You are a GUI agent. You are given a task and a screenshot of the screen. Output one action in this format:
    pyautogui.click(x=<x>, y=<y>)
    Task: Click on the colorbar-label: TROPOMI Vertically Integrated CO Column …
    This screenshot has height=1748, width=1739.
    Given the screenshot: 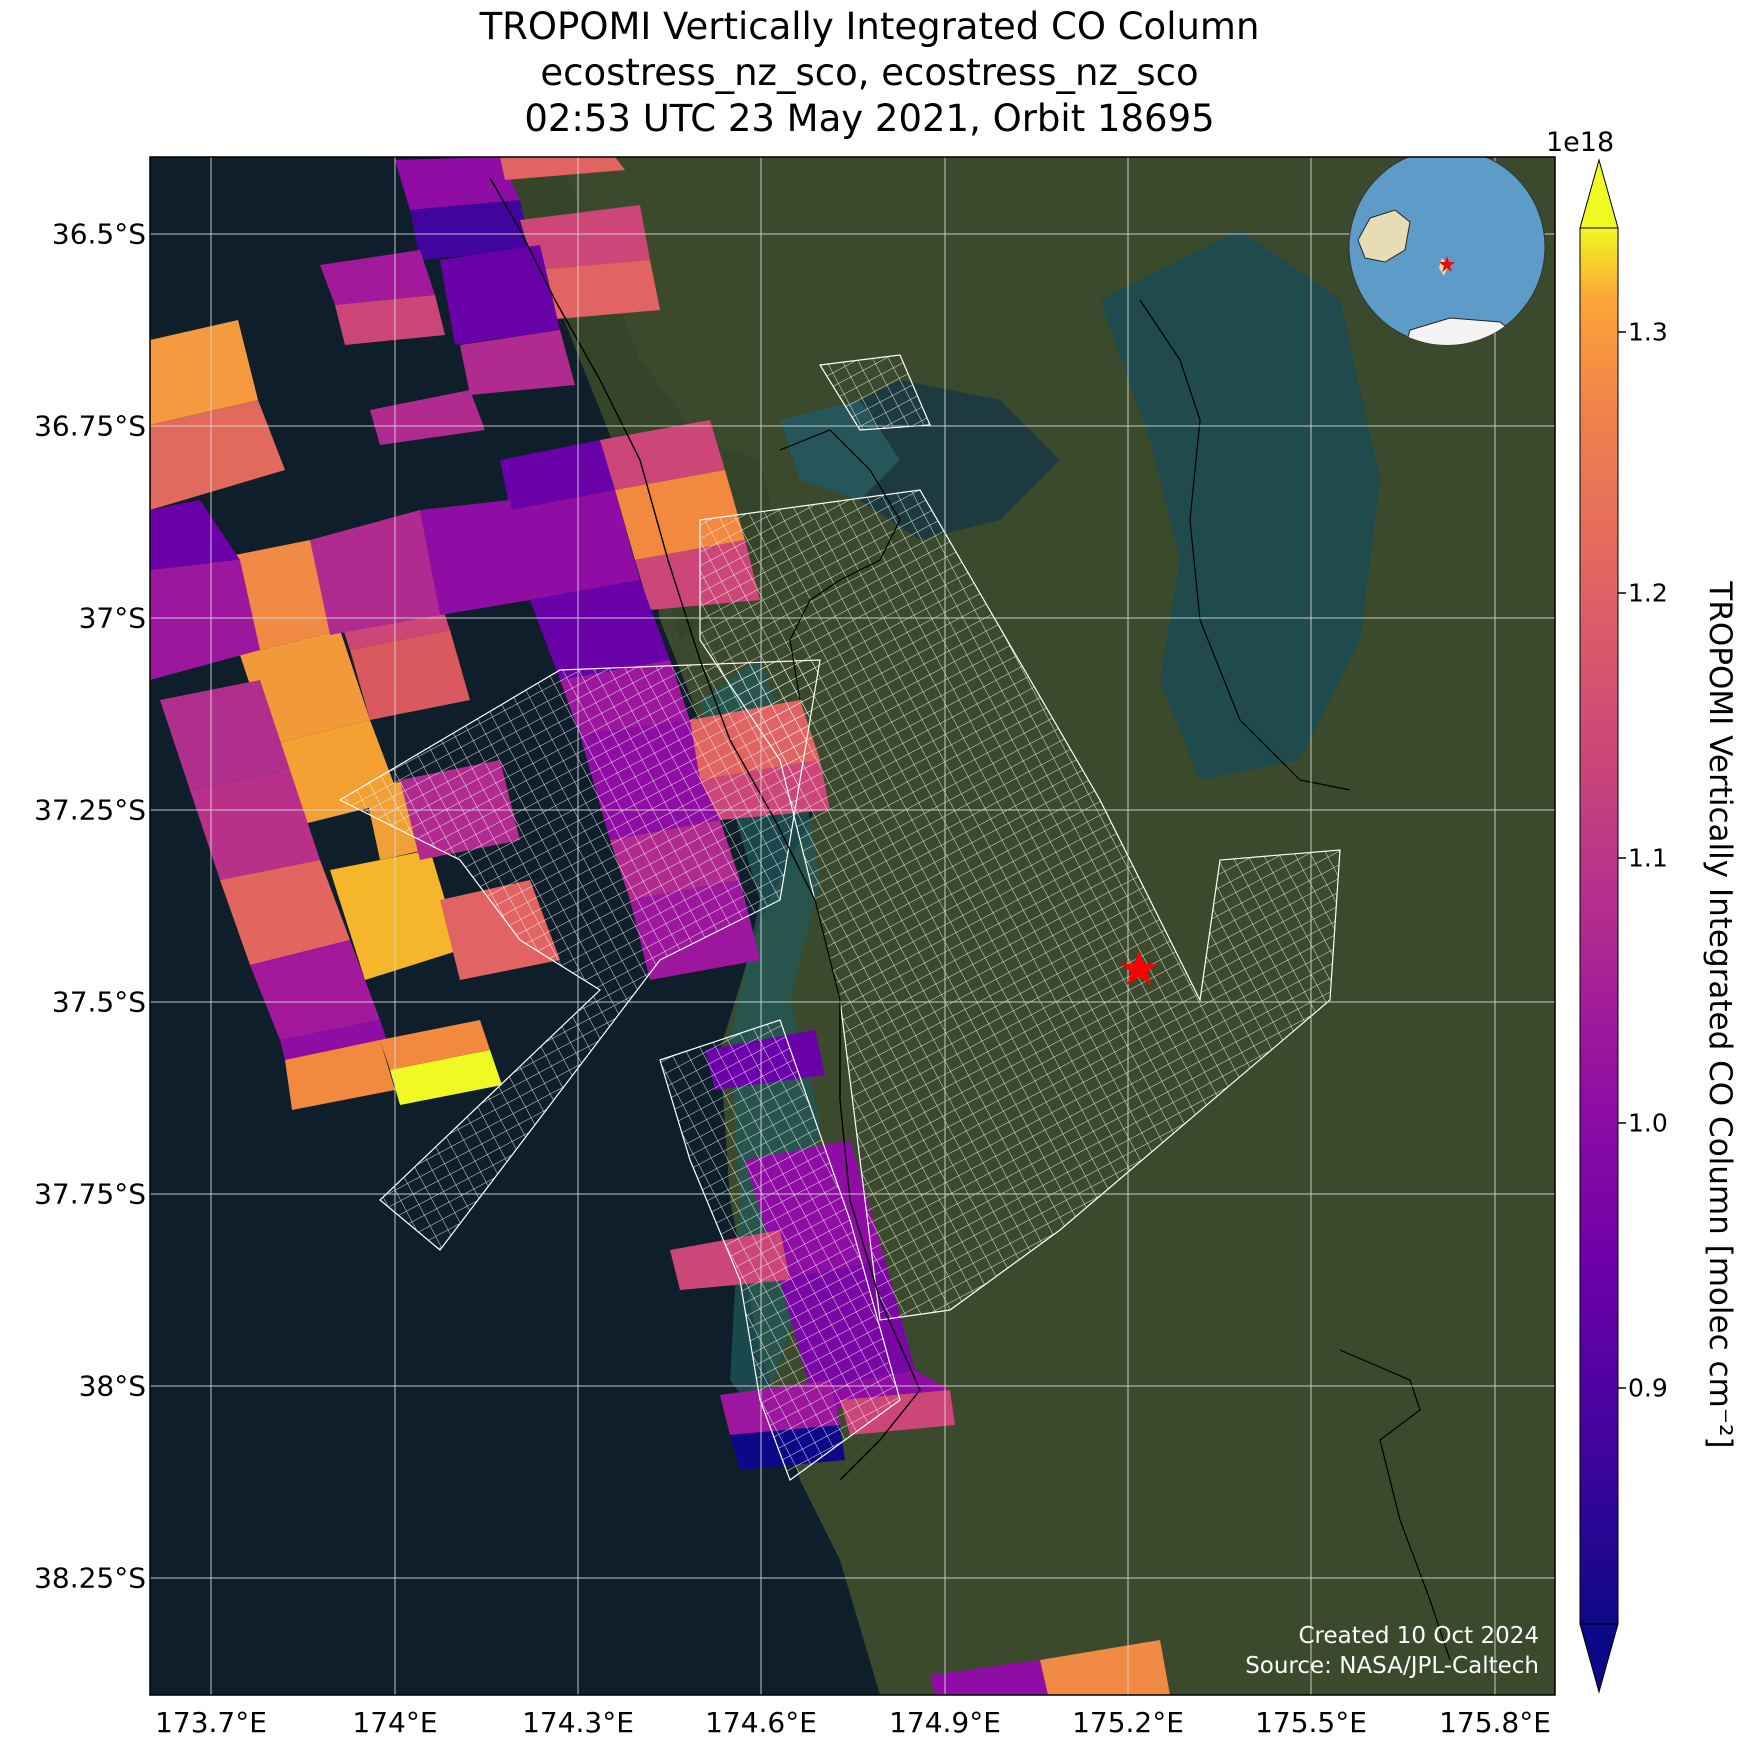 What is the action you would take?
    pyautogui.click(x=1720, y=1015)
    